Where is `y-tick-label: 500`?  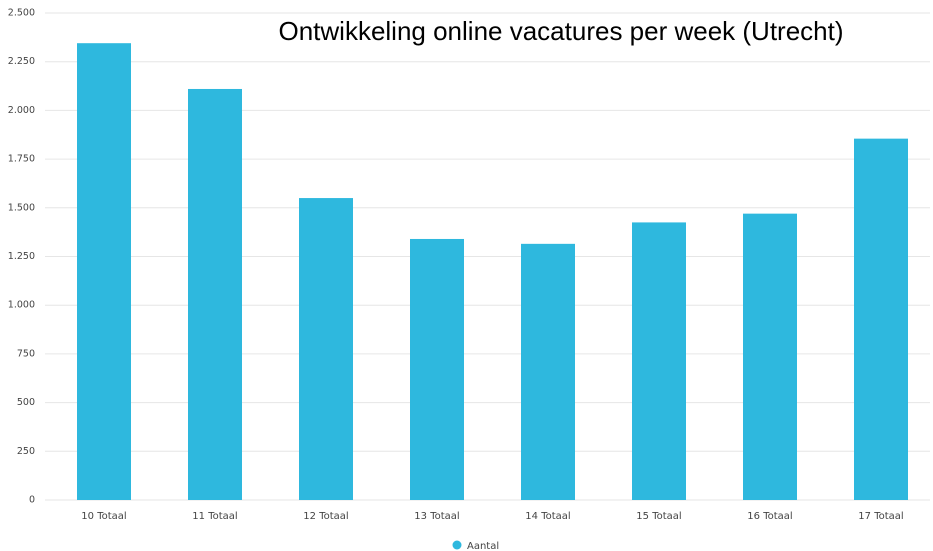 y-tick-label: 500 is located at coordinates (26, 402).